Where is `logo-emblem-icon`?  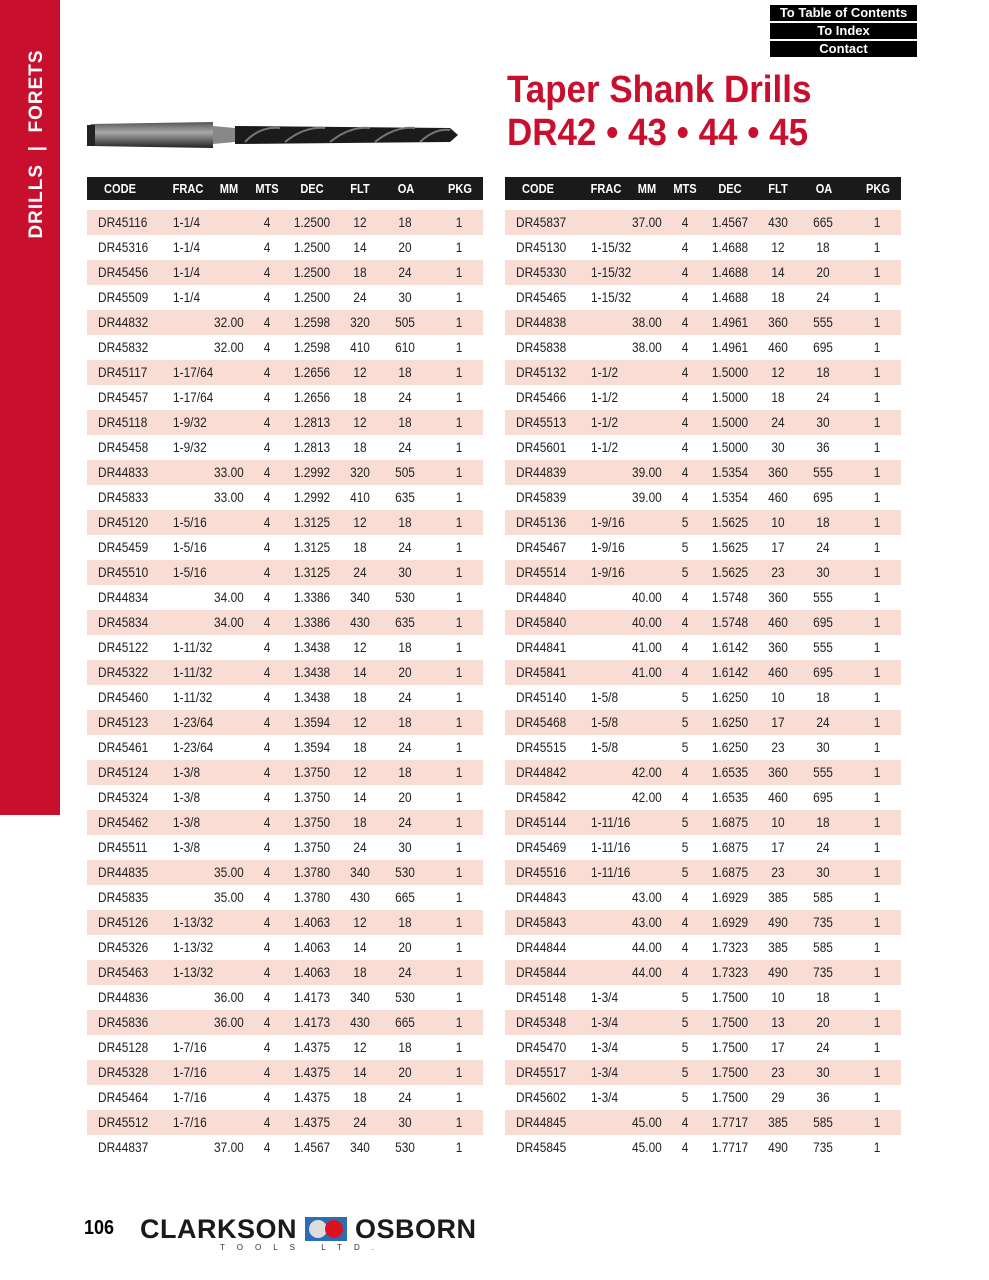 logo-emblem-icon is located at coordinates (326, 1229).